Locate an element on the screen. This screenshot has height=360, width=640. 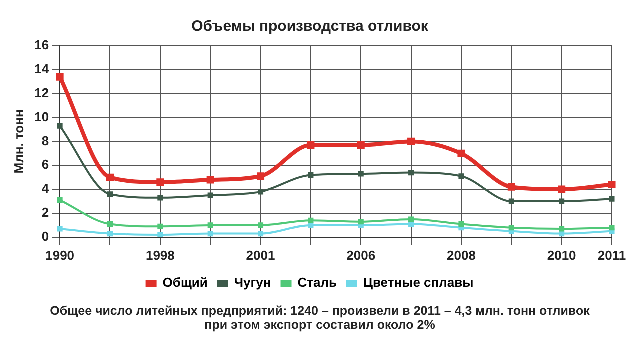
y-tick-label: 6 is located at coordinates (46, 164).